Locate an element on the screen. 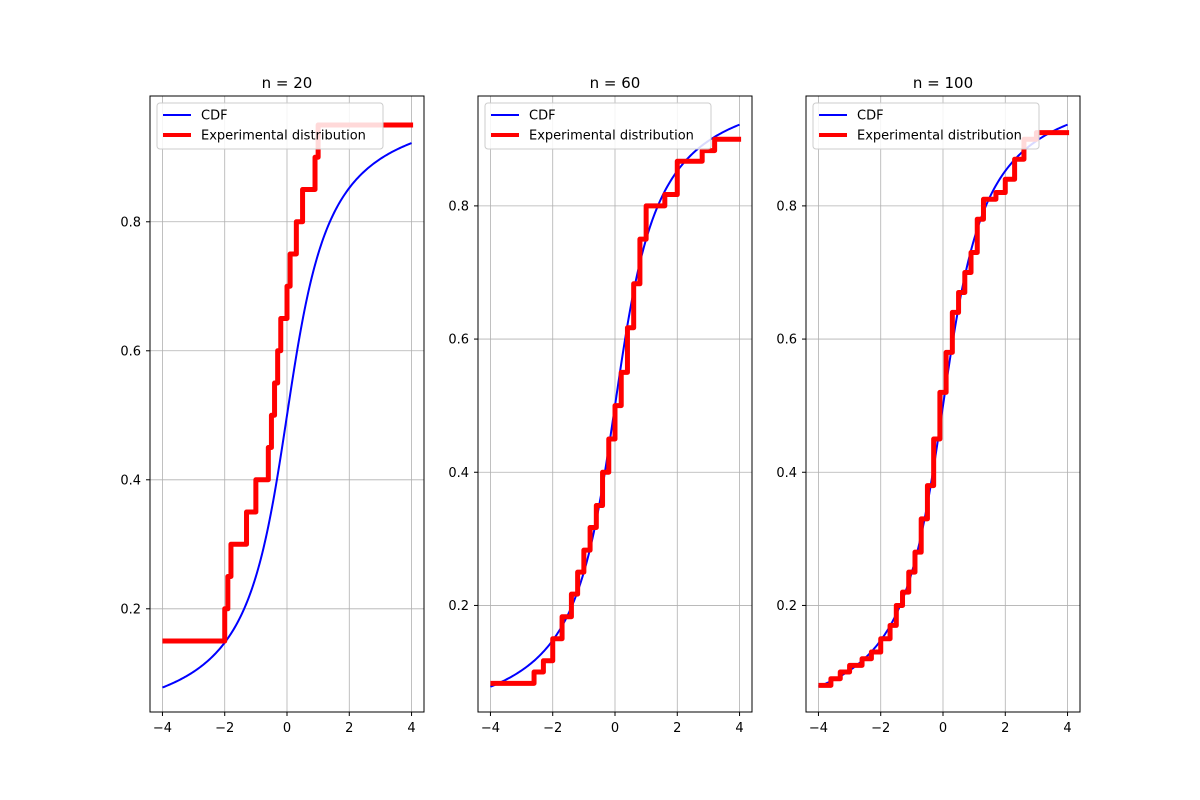 The image size is (1200, 800). subplot-title: n = 20 is located at coordinates (287, 83).